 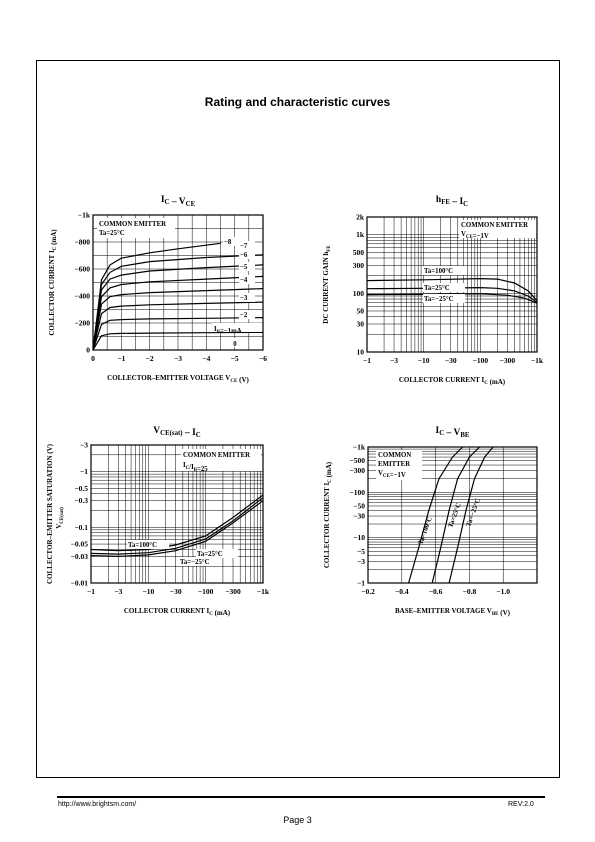 I want to click on curve-label: −6, so click(x=244, y=255).